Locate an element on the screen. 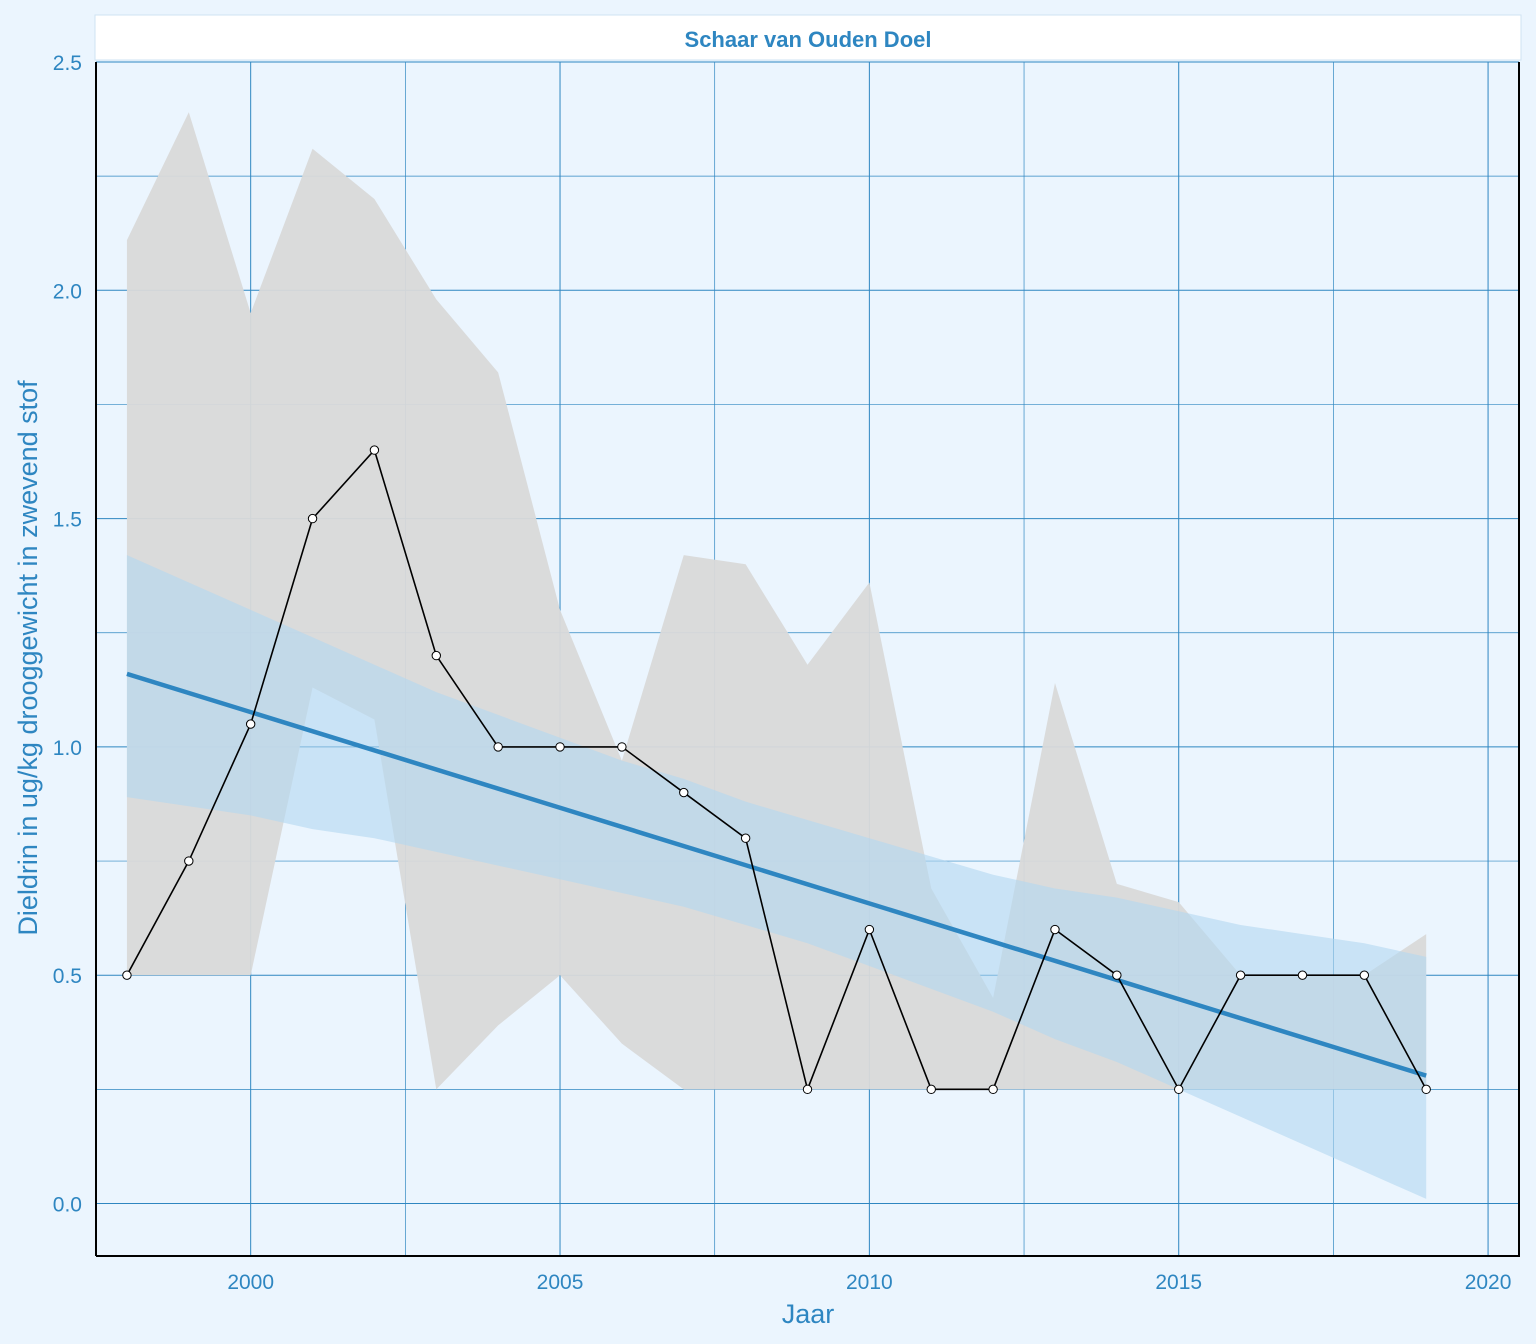 The image size is (1536, 1344). x-tick-label: 2010 is located at coordinates (869, 1282).